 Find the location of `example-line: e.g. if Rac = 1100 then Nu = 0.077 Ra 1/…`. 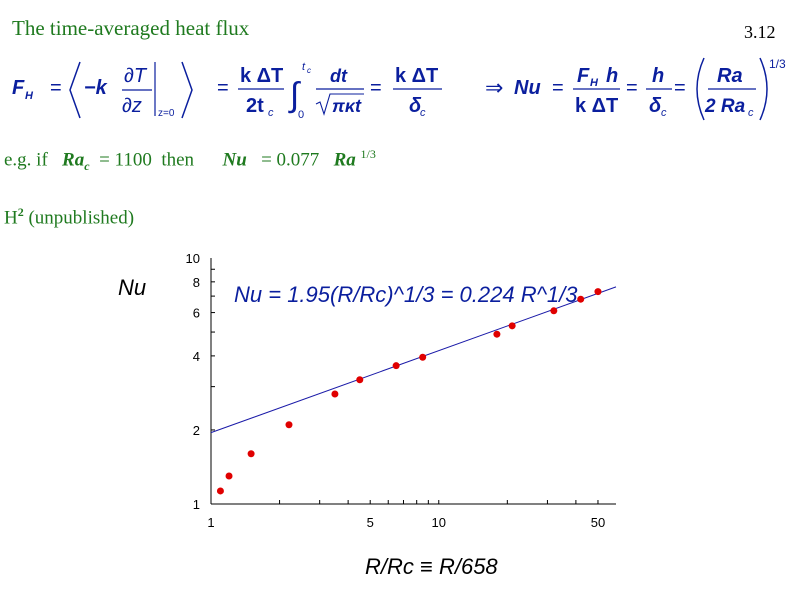

example-line: e.g. if Rac = 1100 then Nu = 0.077 Ra 1/… is located at coordinates (190, 160).